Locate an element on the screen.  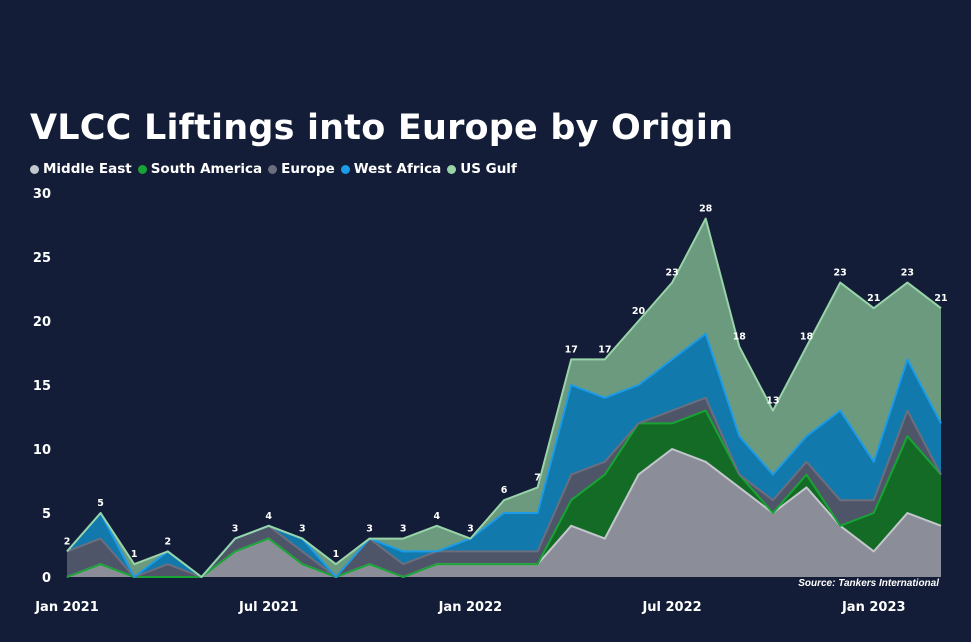
legend-item-europe: Europe is located at coordinates (301, 169).